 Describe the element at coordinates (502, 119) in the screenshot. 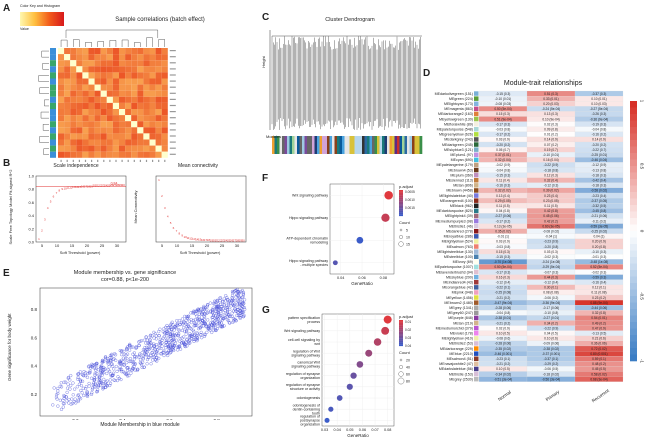

I see `trait-cell-value: 0.51 (9e-04)` at that location.